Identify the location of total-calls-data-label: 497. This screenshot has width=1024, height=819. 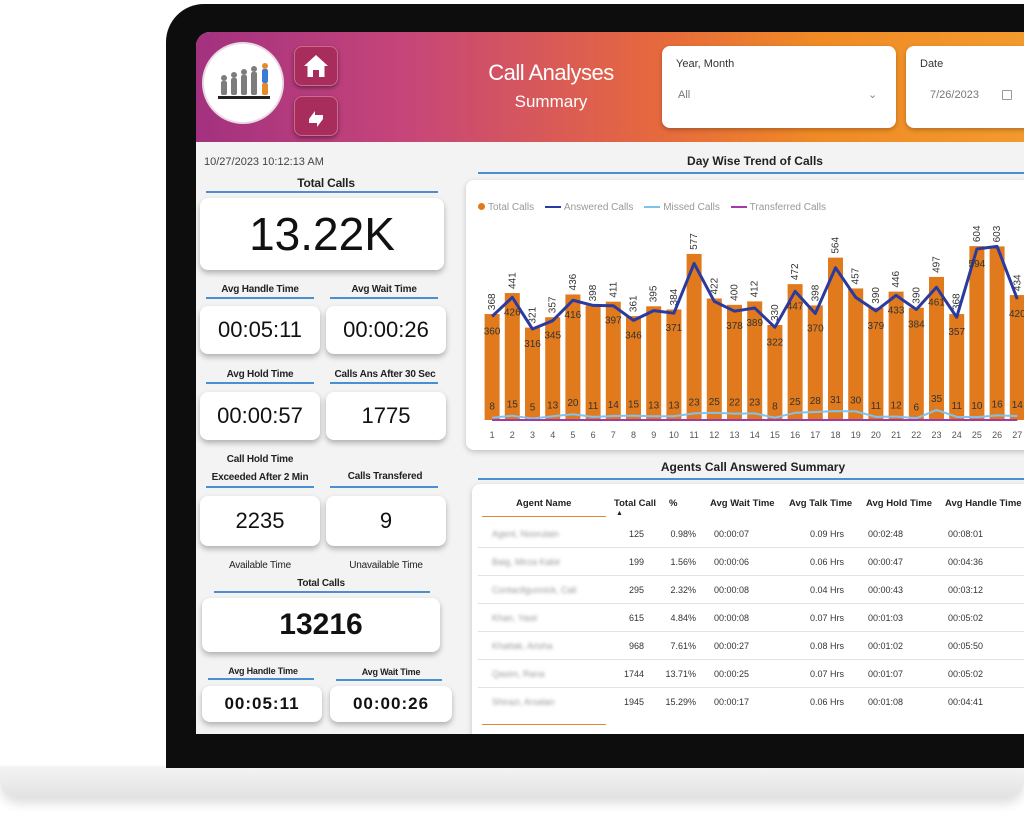
(937, 264).